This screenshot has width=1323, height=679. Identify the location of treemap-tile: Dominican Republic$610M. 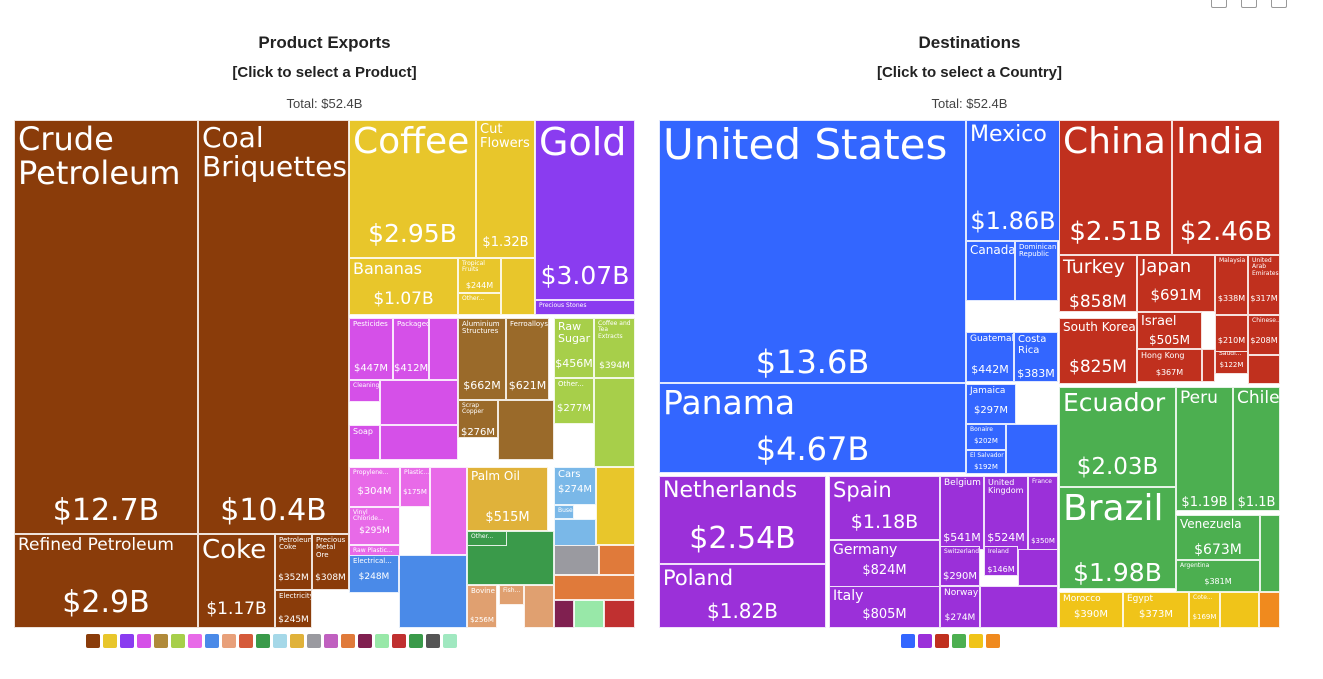
(1036, 271).